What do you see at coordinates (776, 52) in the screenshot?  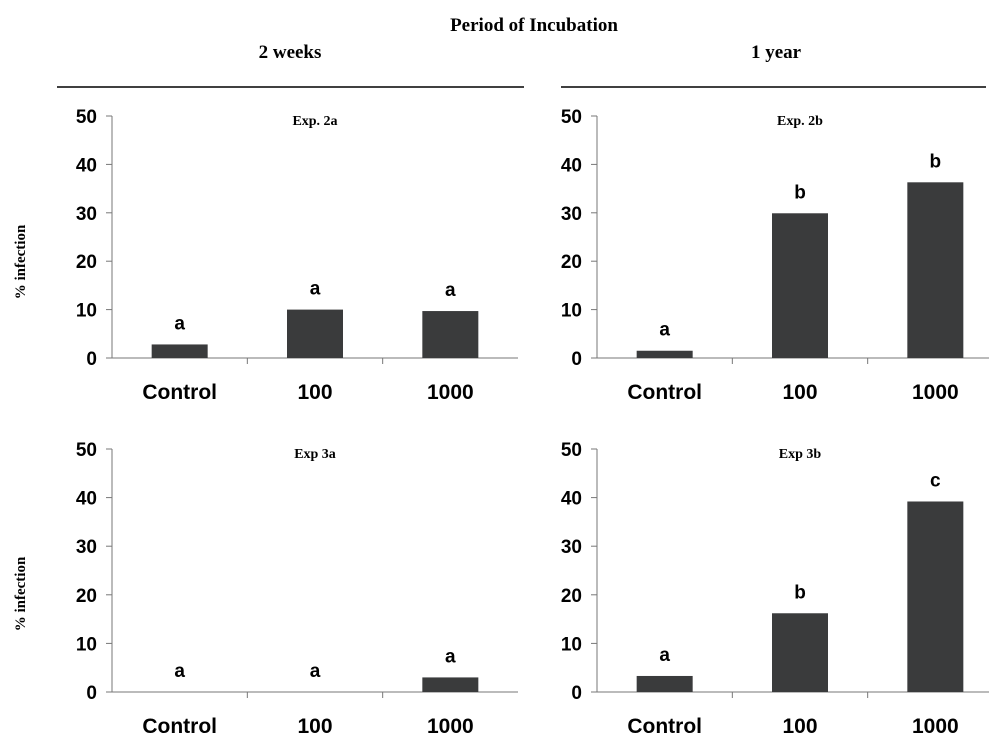 I see `column-title-1-year: 1 year` at bounding box center [776, 52].